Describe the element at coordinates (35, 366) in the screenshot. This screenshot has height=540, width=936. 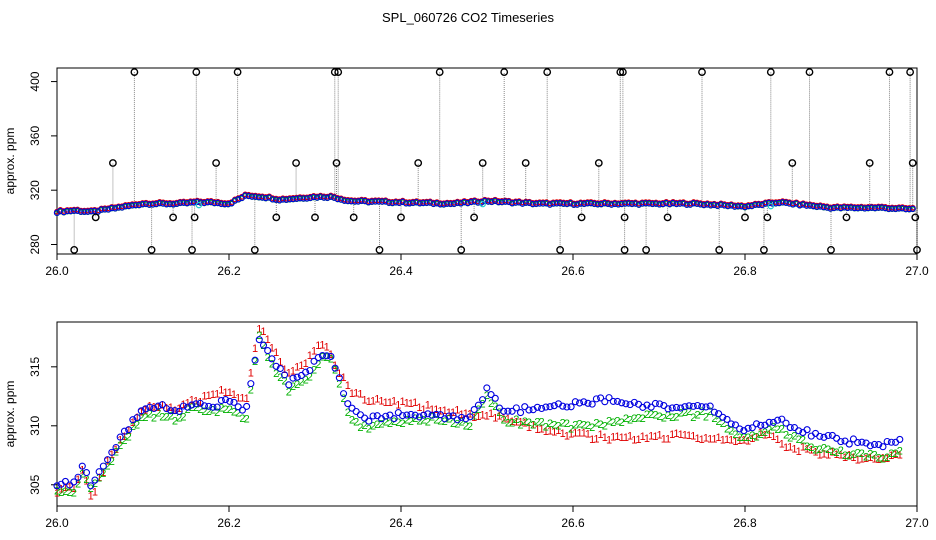
I see `y-tick-label: 315` at that location.